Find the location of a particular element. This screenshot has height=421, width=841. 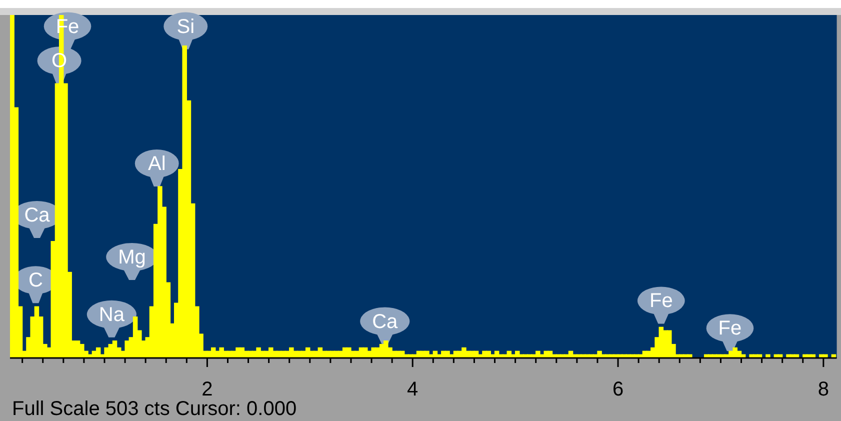

x-tick-label: 8 is located at coordinates (823, 389).